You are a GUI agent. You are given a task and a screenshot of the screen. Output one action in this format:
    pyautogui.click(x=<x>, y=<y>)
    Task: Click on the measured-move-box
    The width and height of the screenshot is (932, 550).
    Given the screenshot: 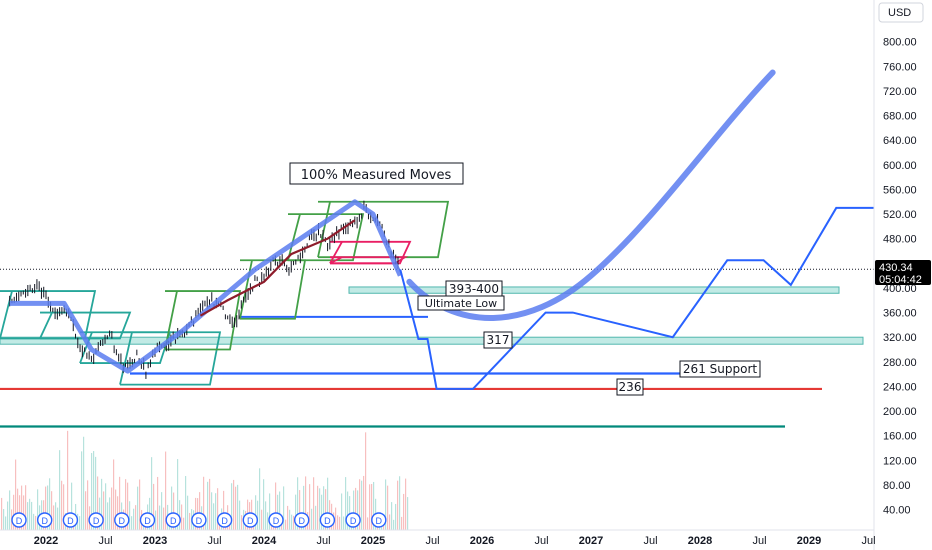 What is the action you would take?
    pyautogui.click(x=369, y=260)
    